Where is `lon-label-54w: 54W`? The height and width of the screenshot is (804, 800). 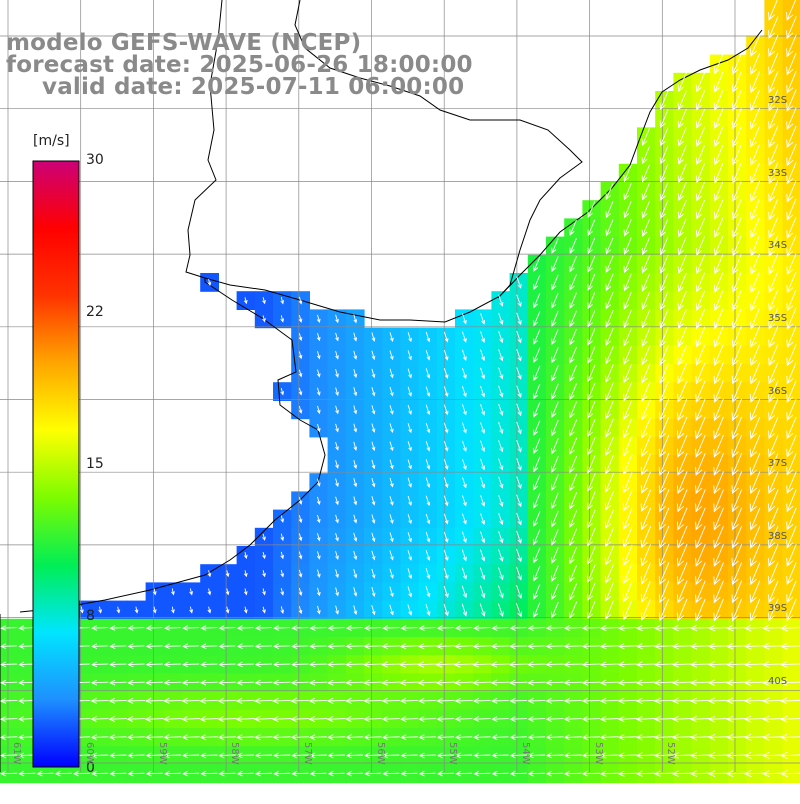 lon-label-54w: 54W is located at coordinates (525, 753).